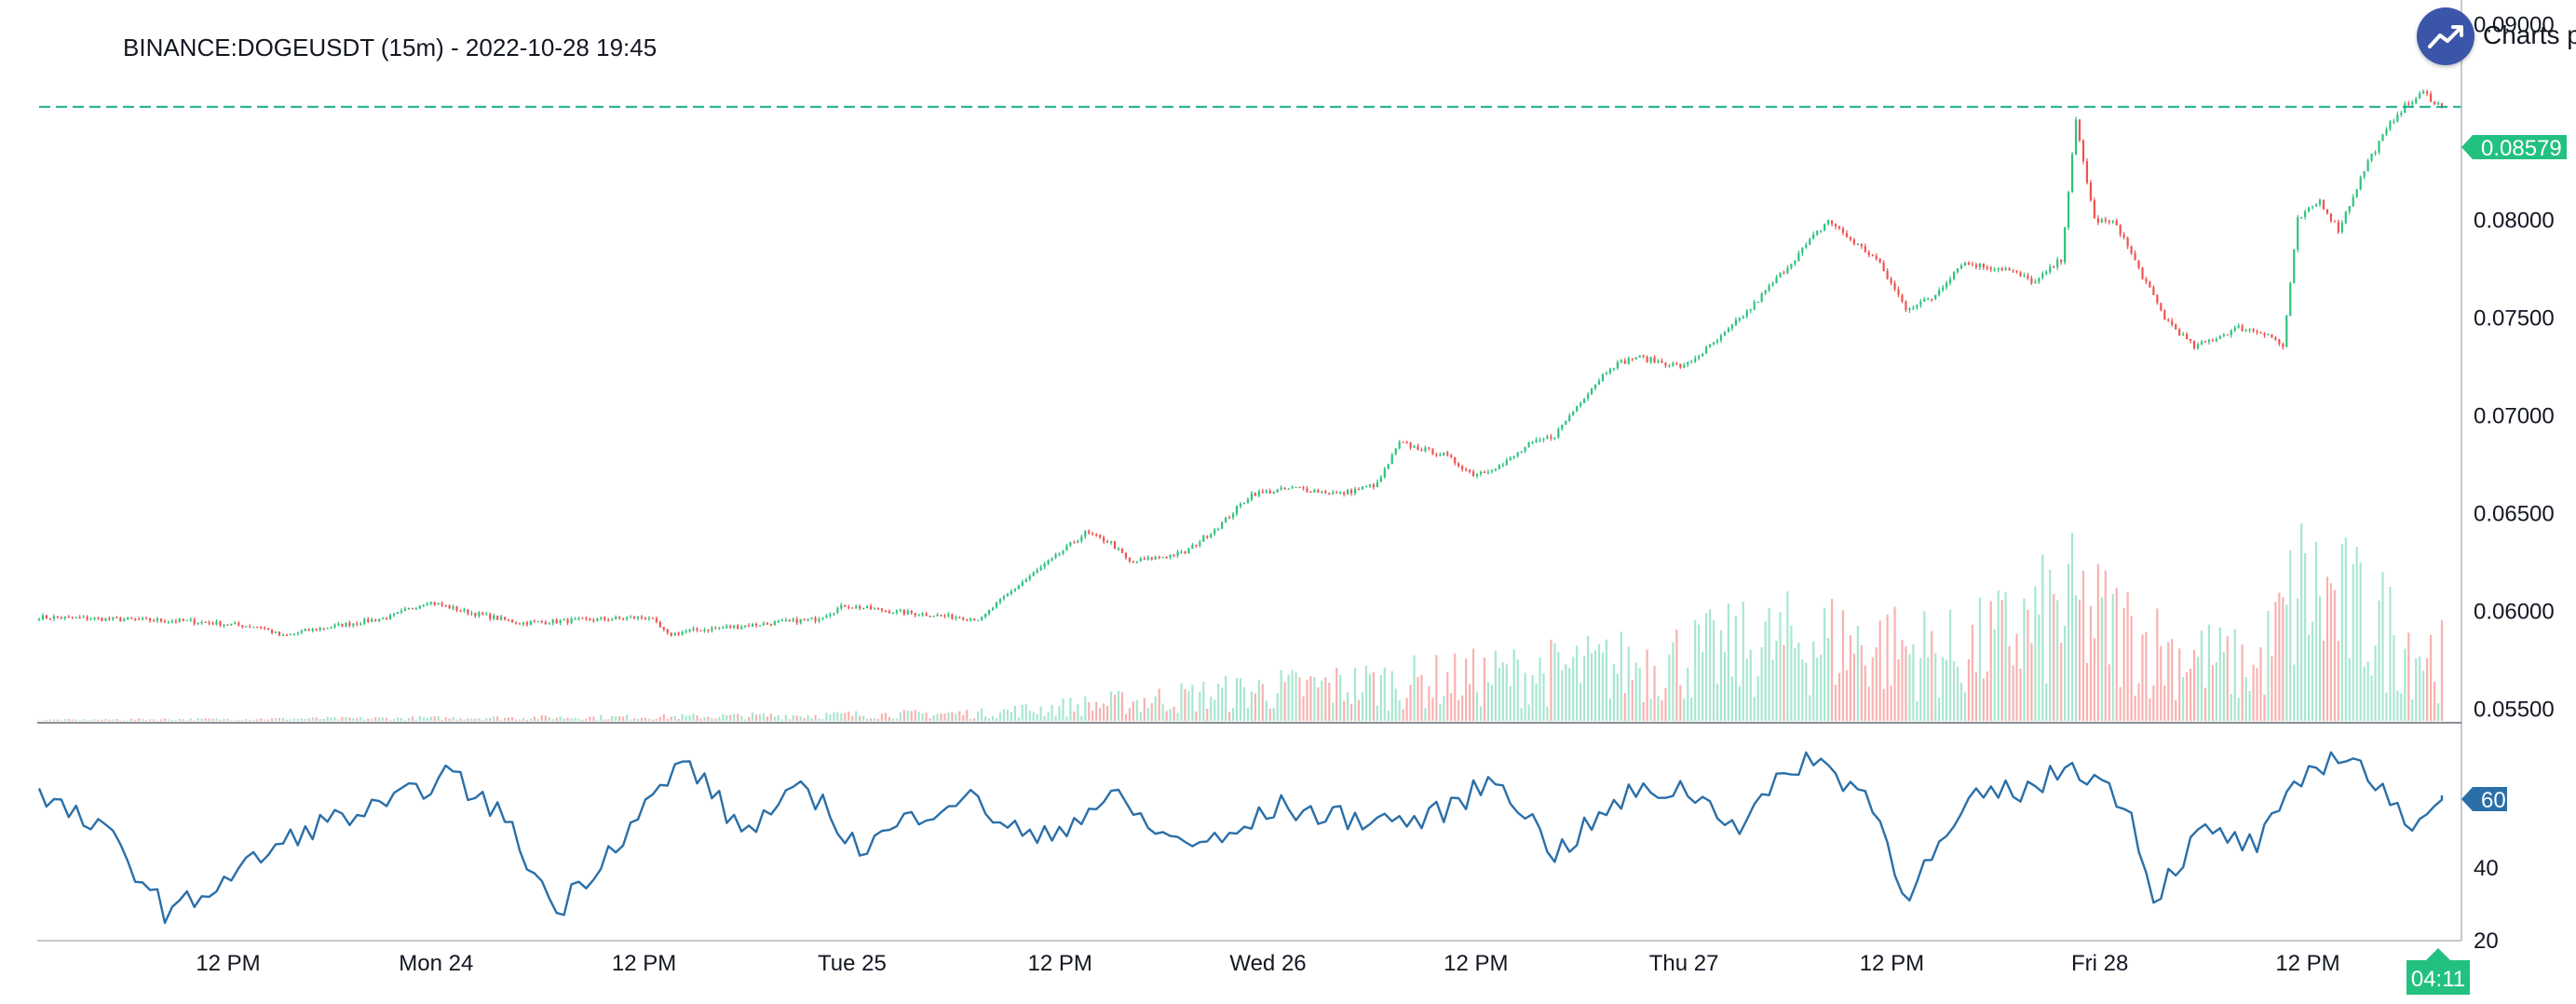 The height and width of the screenshot is (1004, 2576). I want to click on price-tick-label: 0.06000, so click(2514, 611).